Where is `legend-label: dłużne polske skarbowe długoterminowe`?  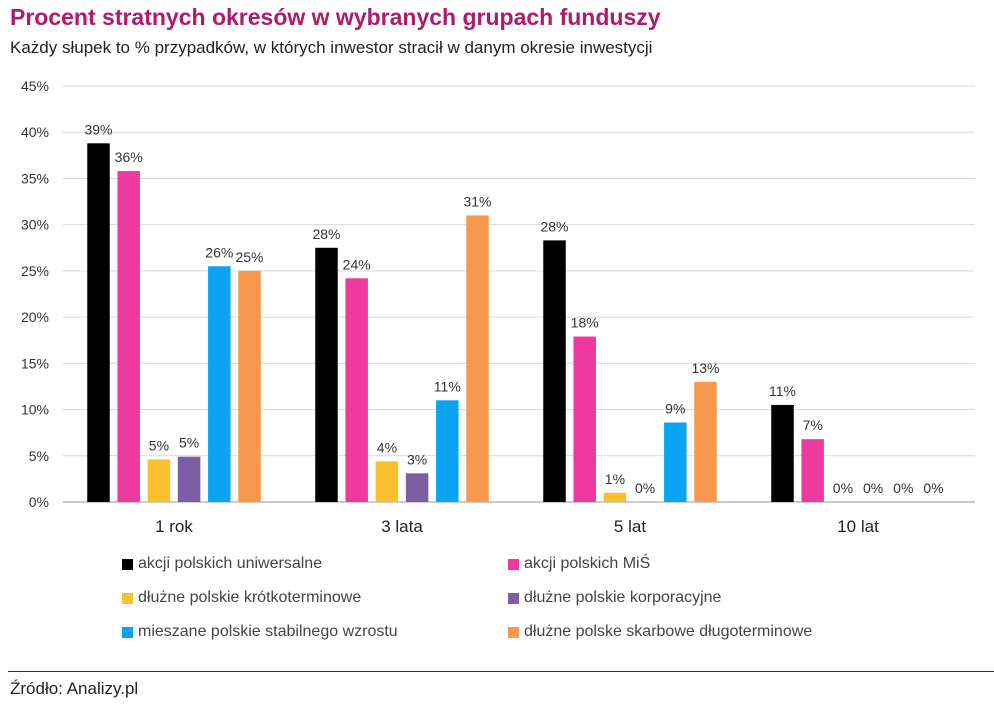 legend-label: dłużne polske skarbowe długoterminowe is located at coordinates (668, 631).